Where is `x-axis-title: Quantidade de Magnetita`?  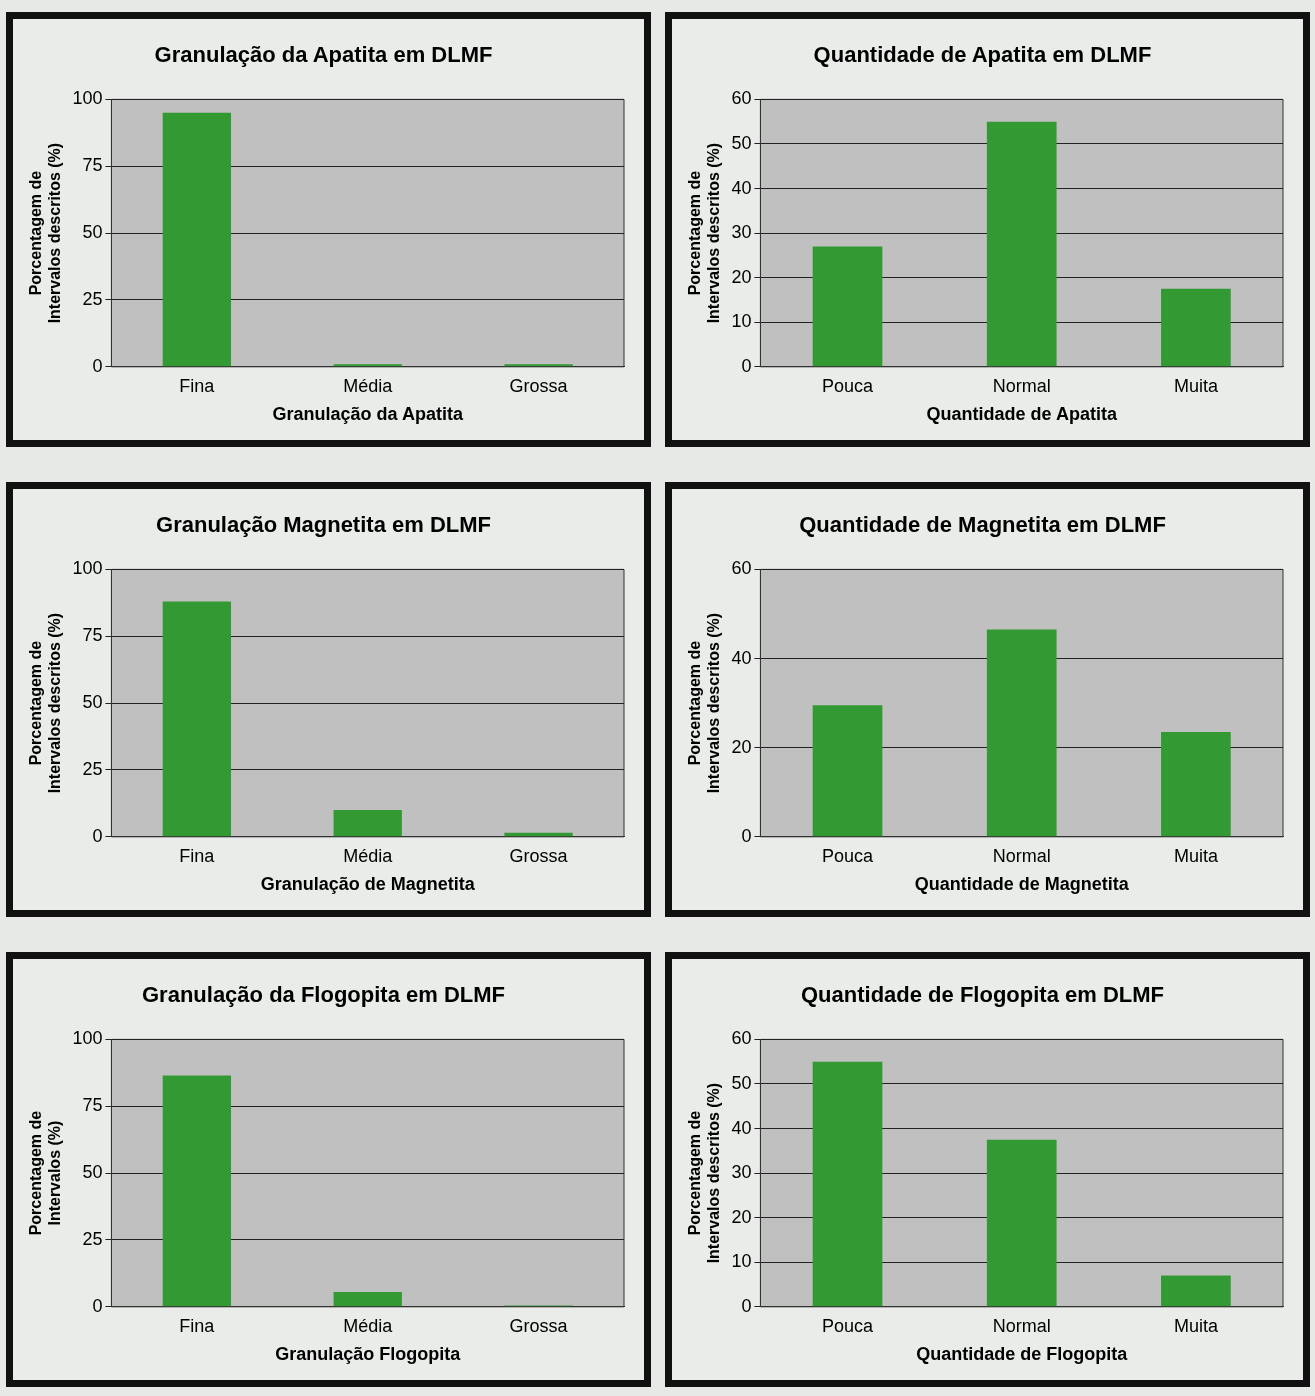
x-axis-title: Quantidade de Magnetita is located at coordinates (1022, 884).